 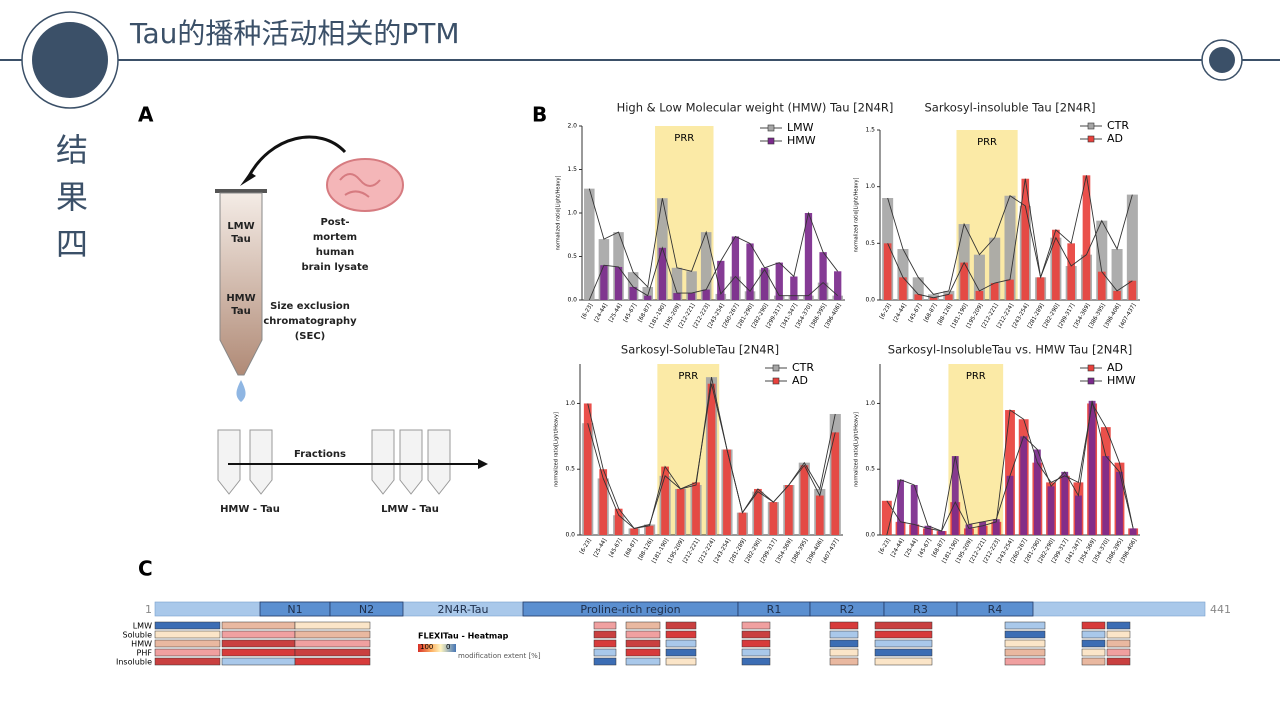 What do you see at coordinates (803, 367) in the screenshot?
I see `legend-label: CTR` at bounding box center [803, 367].